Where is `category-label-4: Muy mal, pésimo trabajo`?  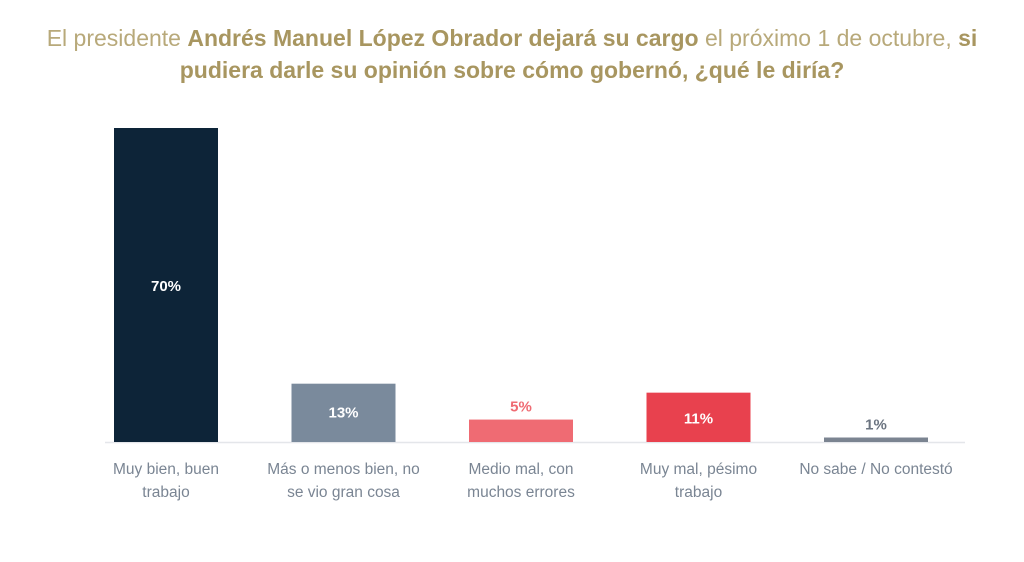 category-label-4: Muy mal, pésimo trabajo is located at coordinates (699, 481).